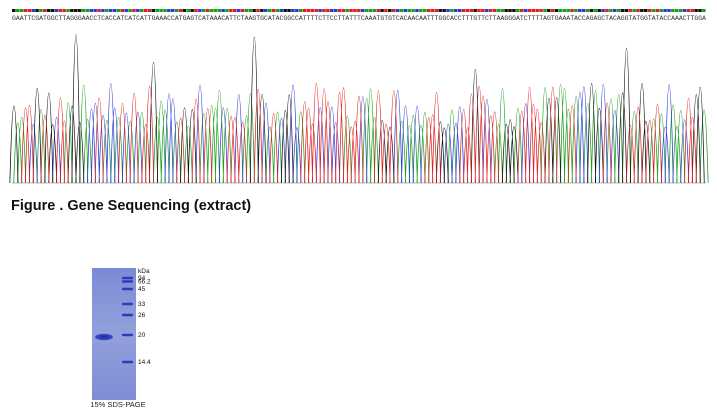  Describe the element at coordinates (142, 335) in the screenshot. I see `marker-label: 20` at that location.